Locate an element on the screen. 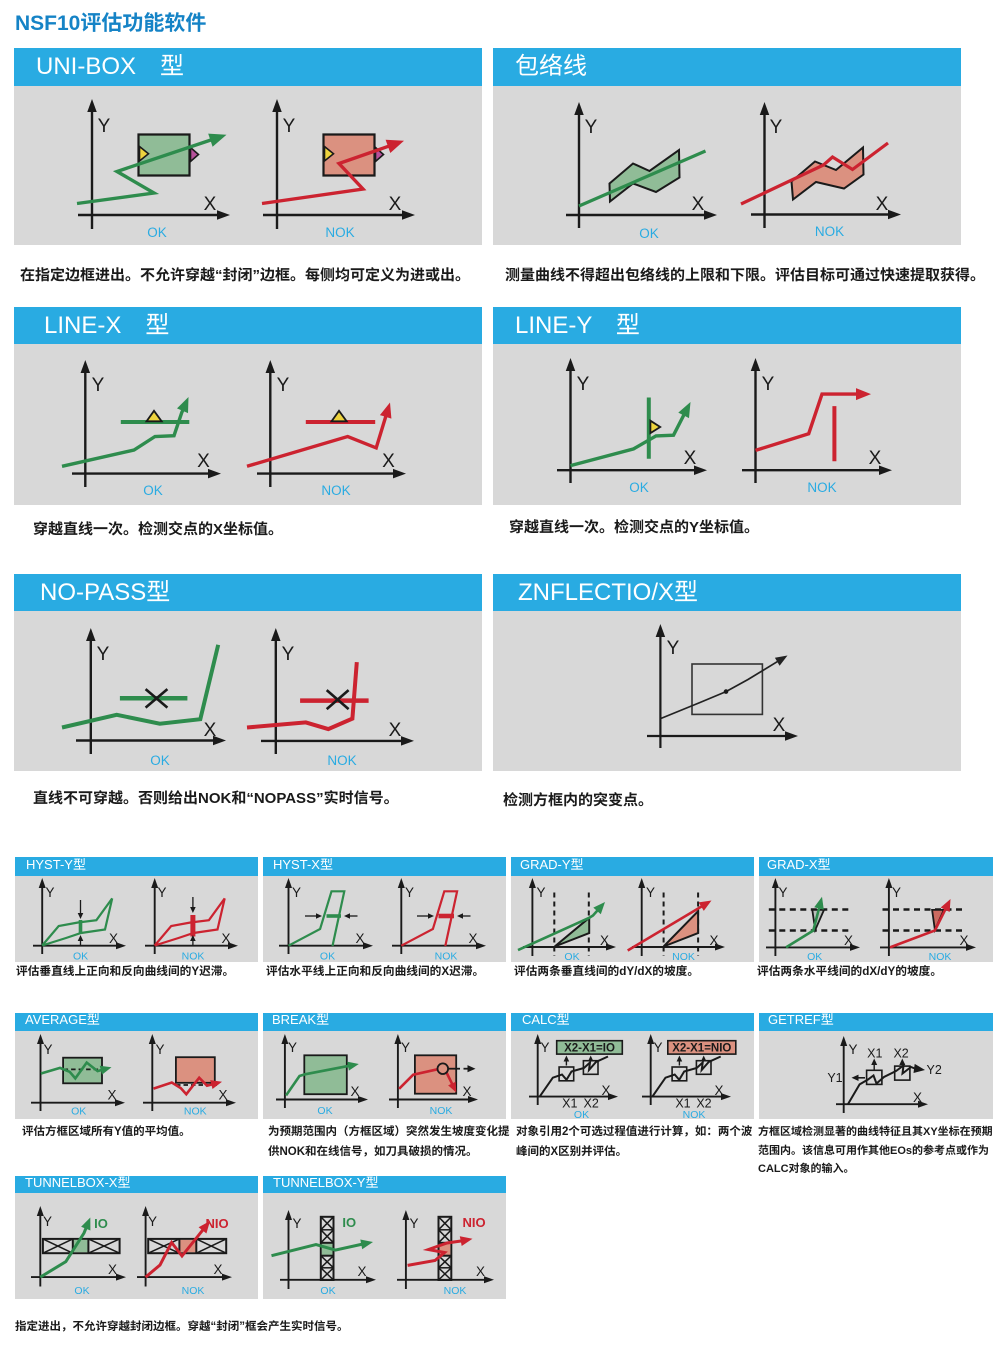 Image resolution: width=1000 pixels, height=1347 pixels. svg-text: Y2 is located at coordinates (934, 1070).